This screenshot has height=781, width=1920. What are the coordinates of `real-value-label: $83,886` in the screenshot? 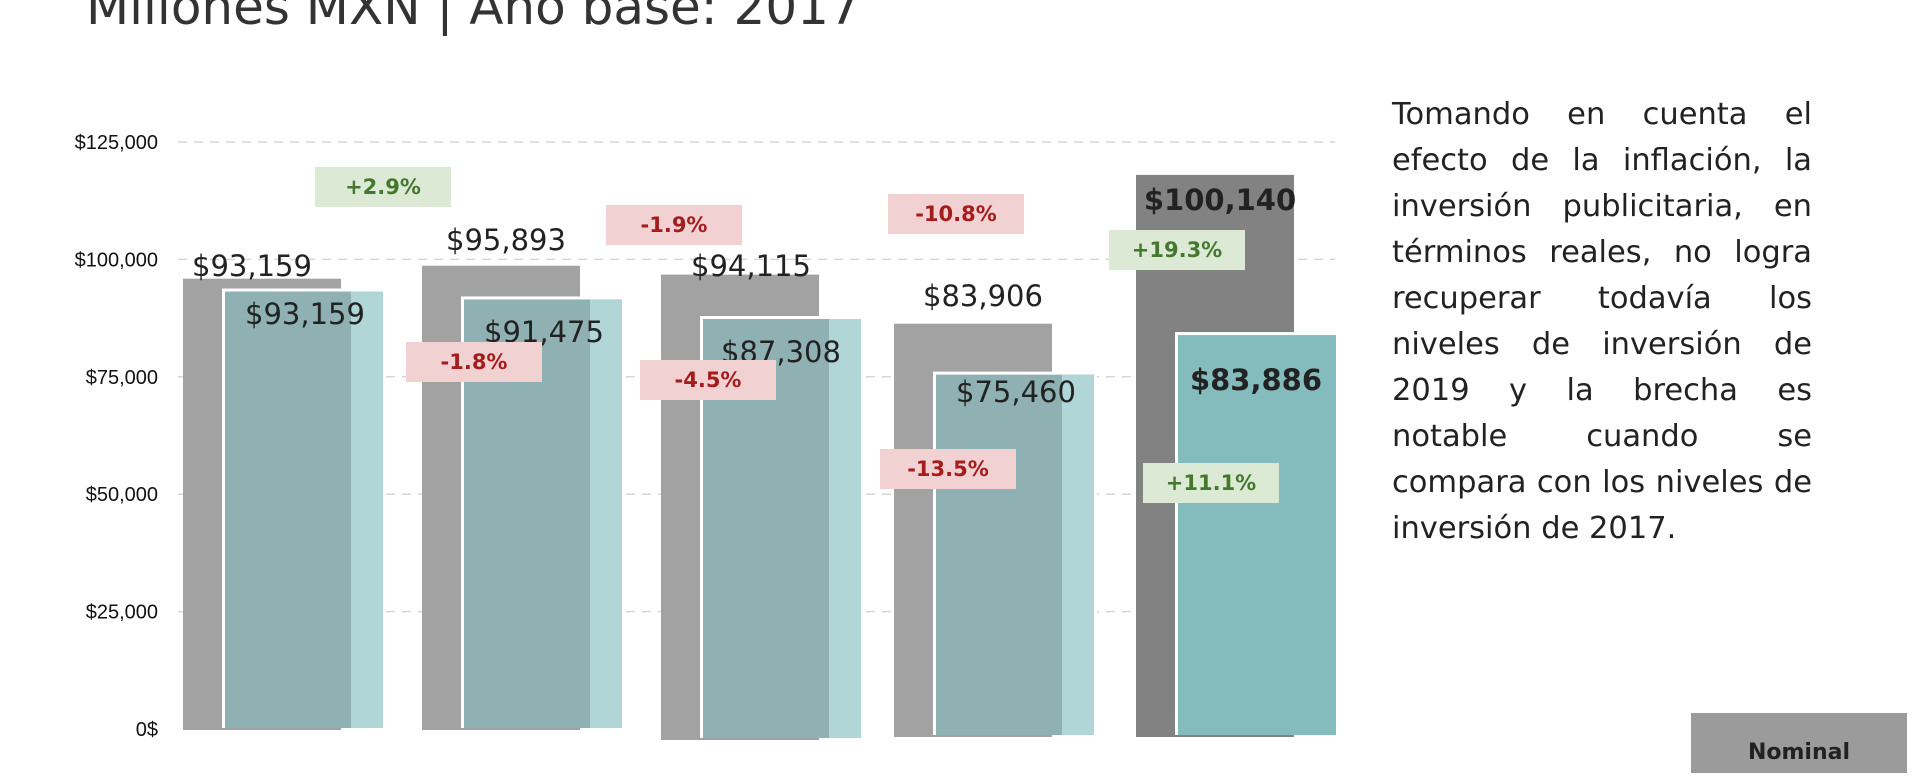 It's located at (1256, 380).